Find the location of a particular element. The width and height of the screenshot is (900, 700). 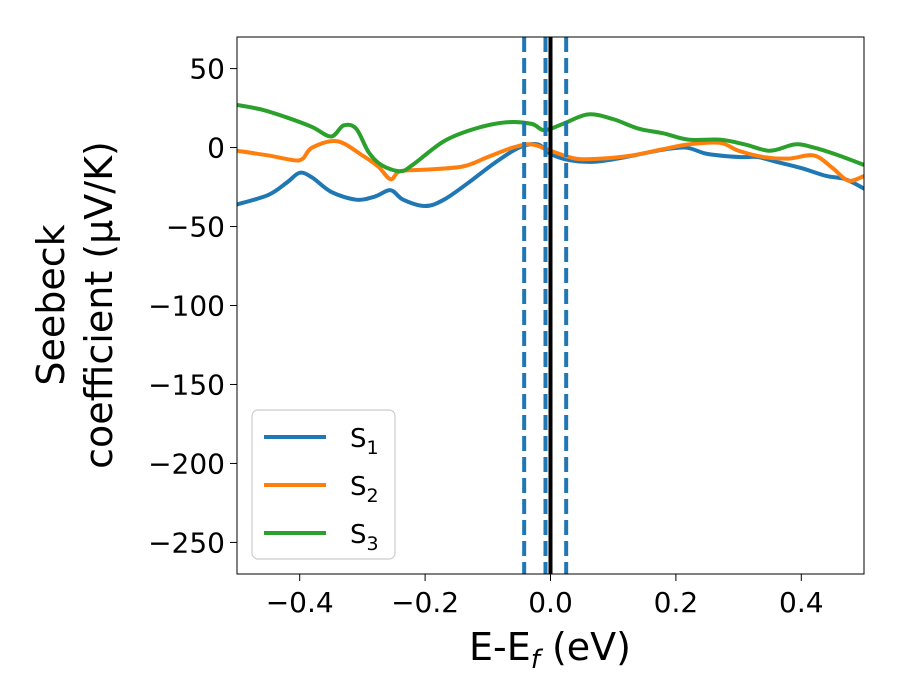

y-tick-label: 0 is located at coordinates (216, 148).